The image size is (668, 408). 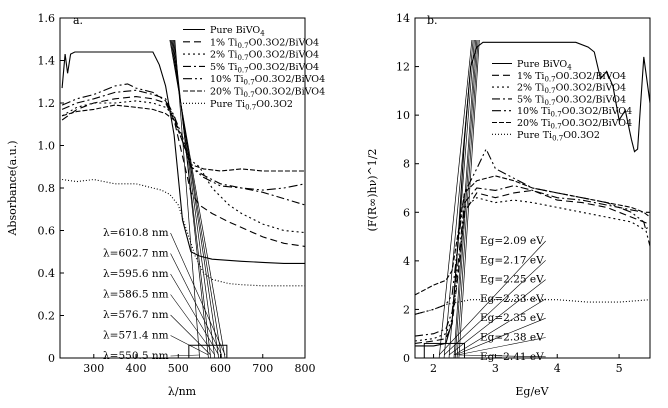 What do you see at coordinates (512, 338) in the screenshot?
I see `annotation-label: Eg=2.38 eV` at bounding box center [512, 338].